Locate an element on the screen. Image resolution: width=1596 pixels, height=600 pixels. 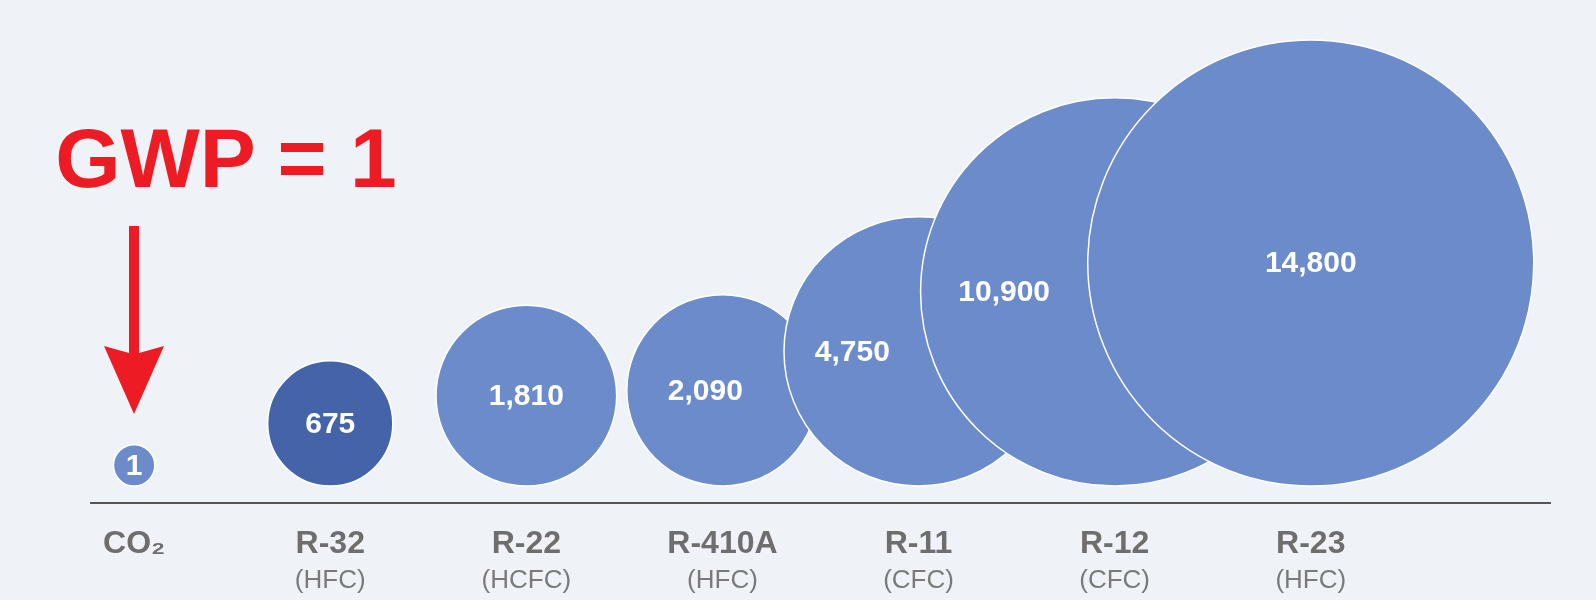
data-label: 14,800 is located at coordinates (1310, 262).